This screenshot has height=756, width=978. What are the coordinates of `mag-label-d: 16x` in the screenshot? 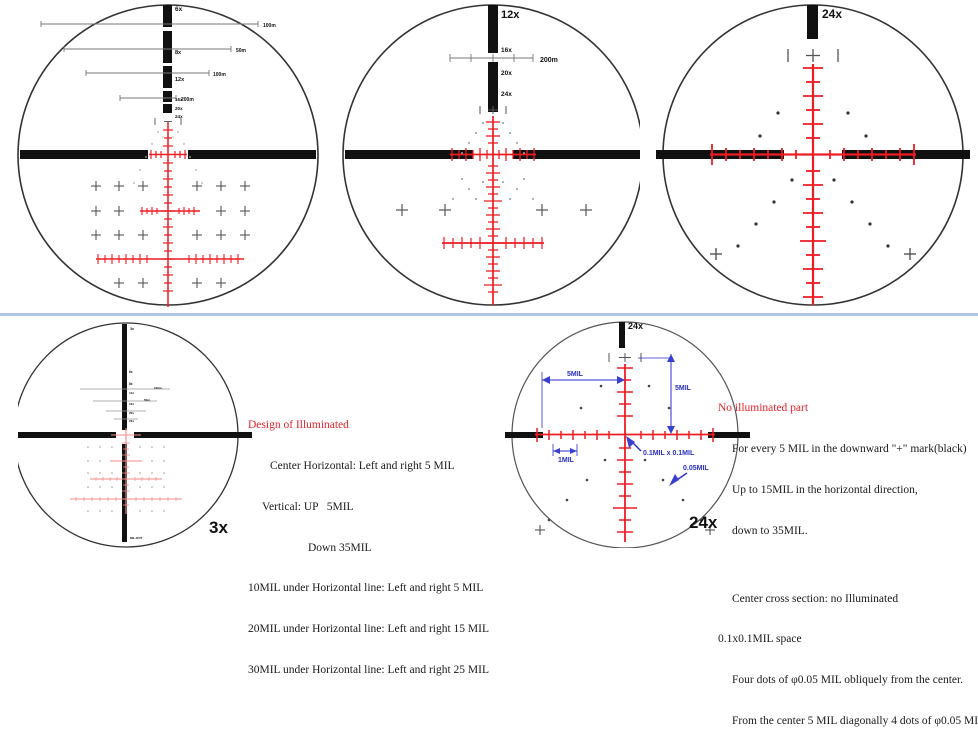 It's located at (131, 404).